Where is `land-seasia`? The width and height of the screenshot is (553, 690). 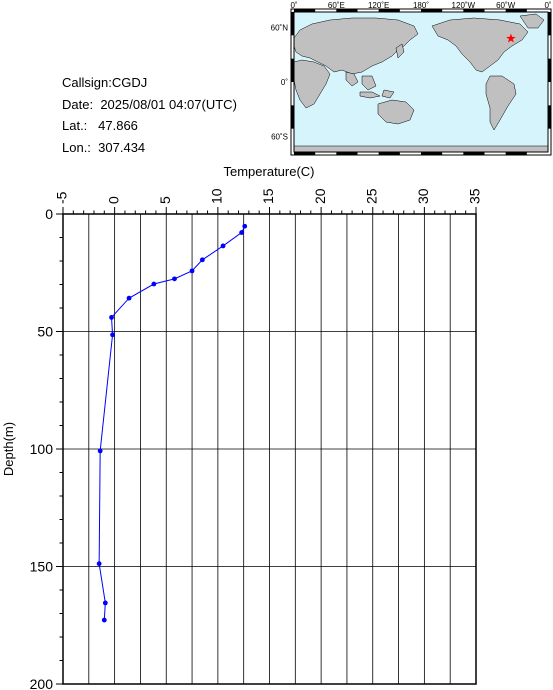 land-seasia is located at coordinates (361, 81).